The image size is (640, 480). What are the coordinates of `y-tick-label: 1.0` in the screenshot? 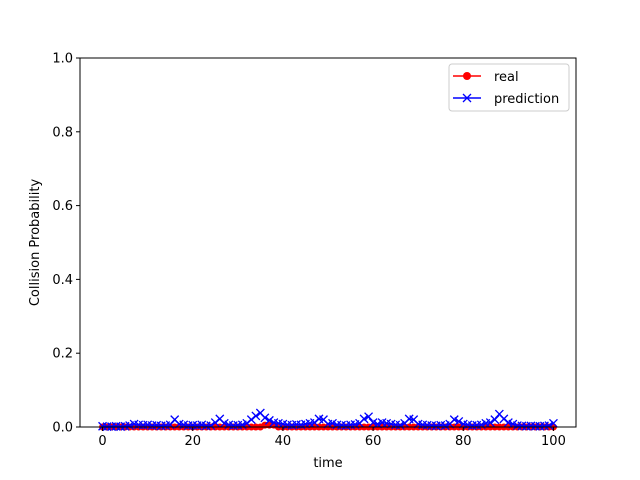 It's located at (62, 59).